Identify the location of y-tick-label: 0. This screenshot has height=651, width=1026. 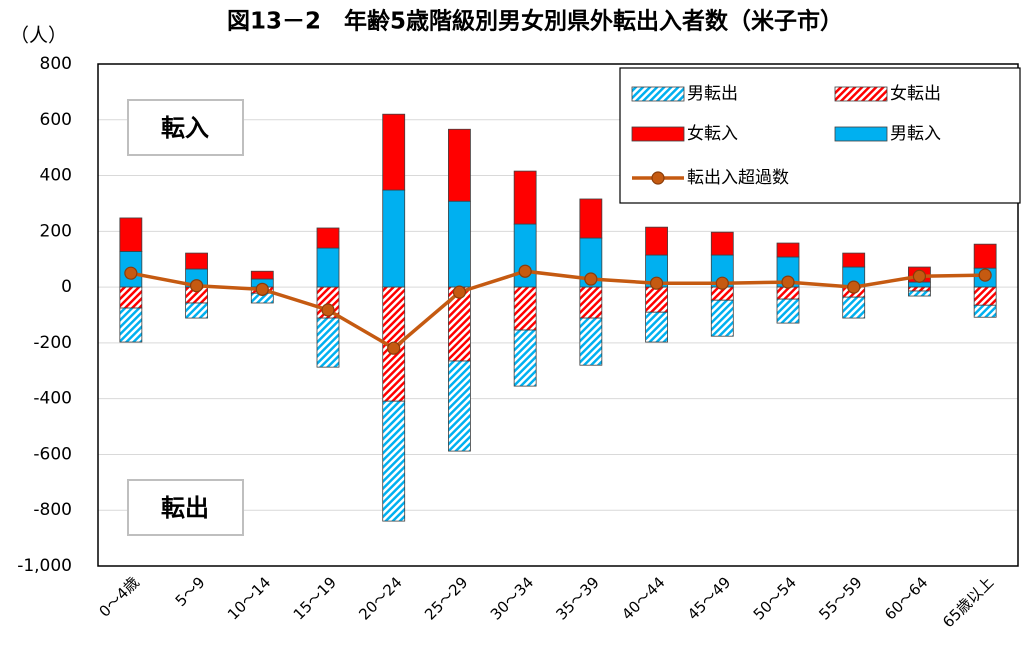
(66, 287).